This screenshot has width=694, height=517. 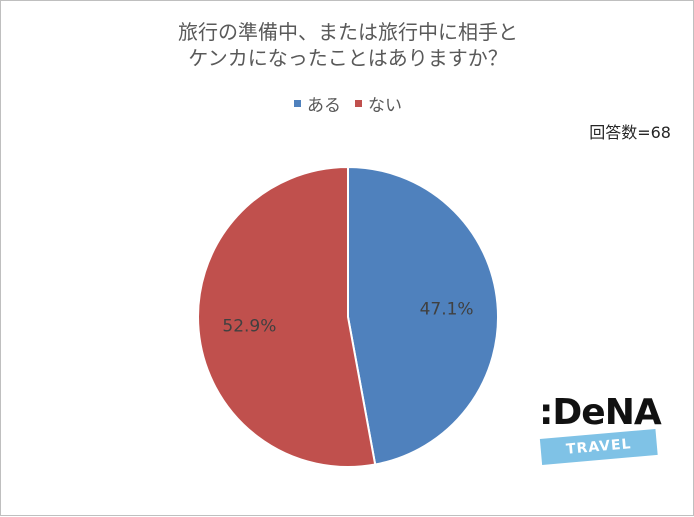 What do you see at coordinates (447, 310) in the screenshot?
I see `data-label-aru: 47.1%` at bounding box center [447, 310].